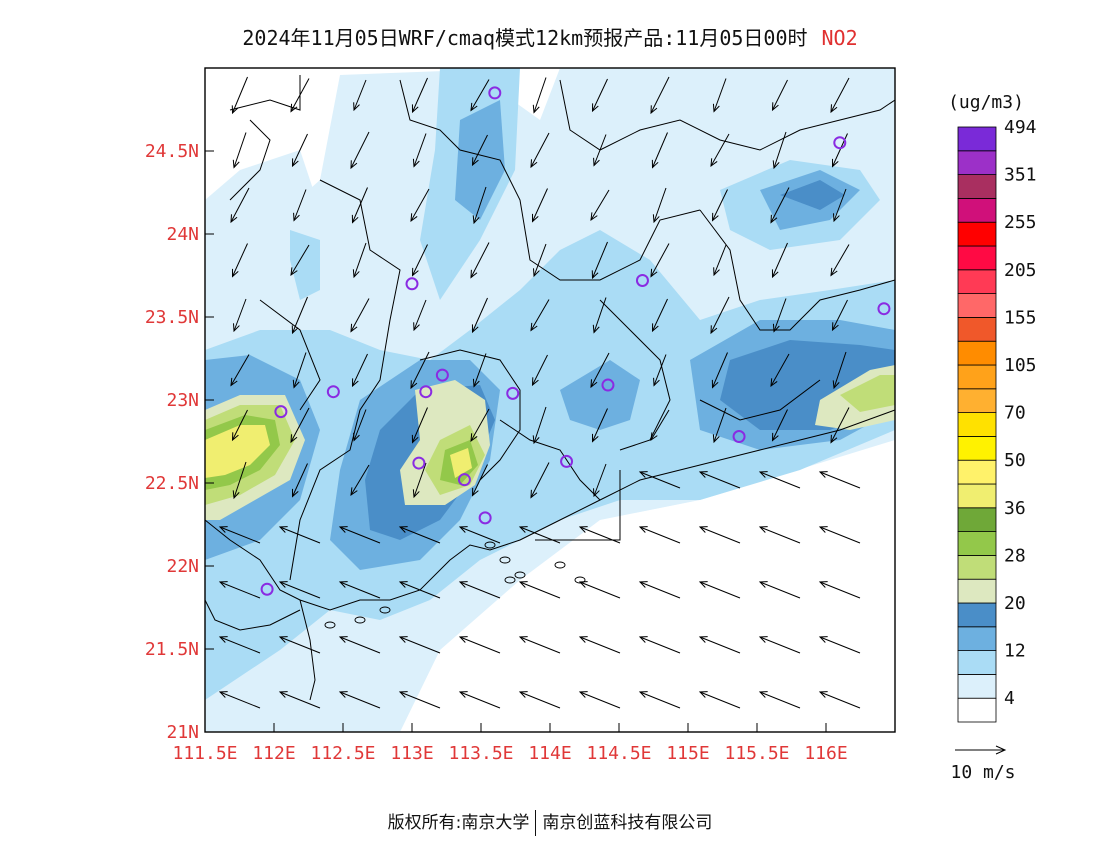 The height and width of the screenshot is (850, 1100). Describe the element at coordinates (463, 529) in the screenshot. I see `wind-arrow-92-head` at that location.